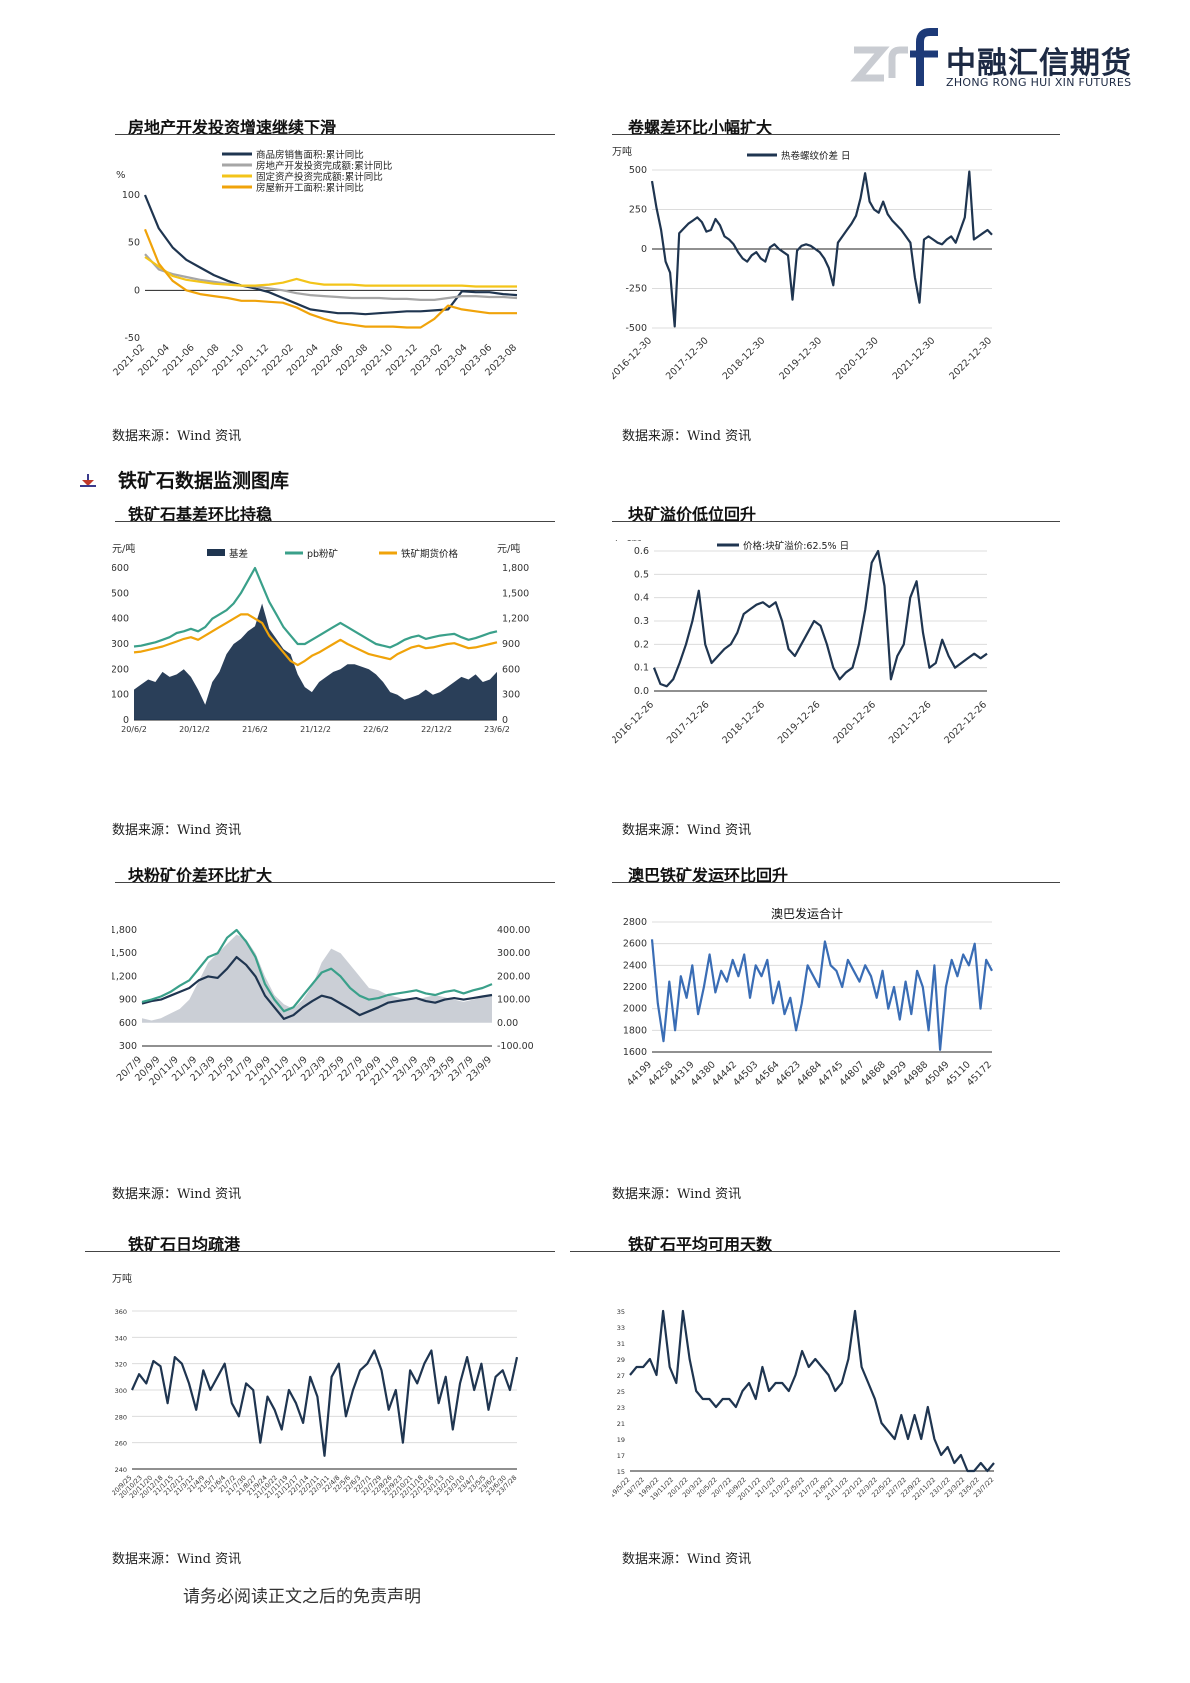 Image resolution: width=1190 pixels, height=1683 pixels. I want to click on y-tick-label: -500, so click(636, 328).